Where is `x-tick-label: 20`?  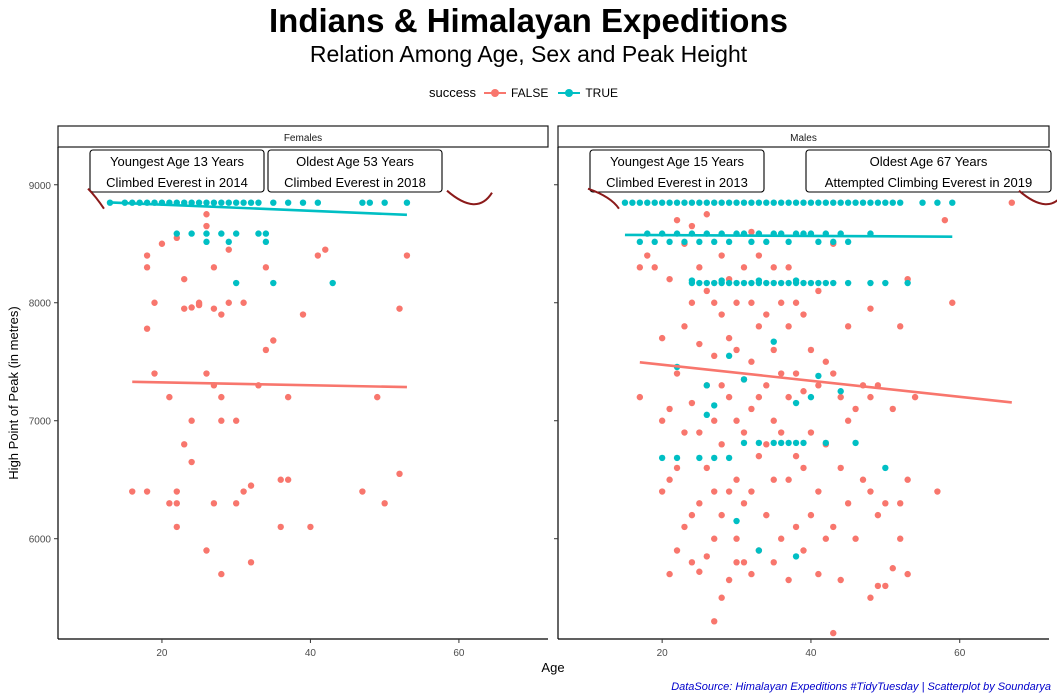 x-tick-label: 20 is located at coordinates (663, 653).